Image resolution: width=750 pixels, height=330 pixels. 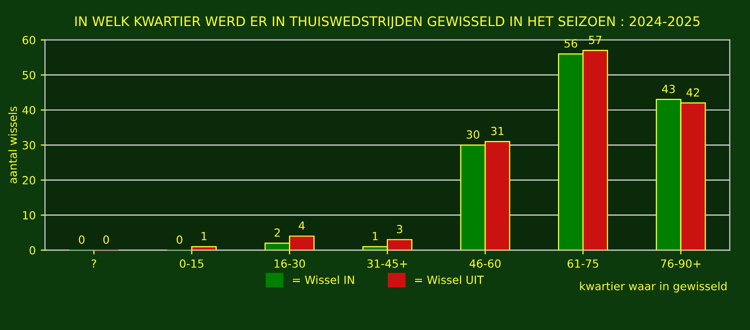 What do you see at coordinates (323, 279) in the screenshot?
I see `legend-label: = Wissel IN` at bounding box center [323, 279].